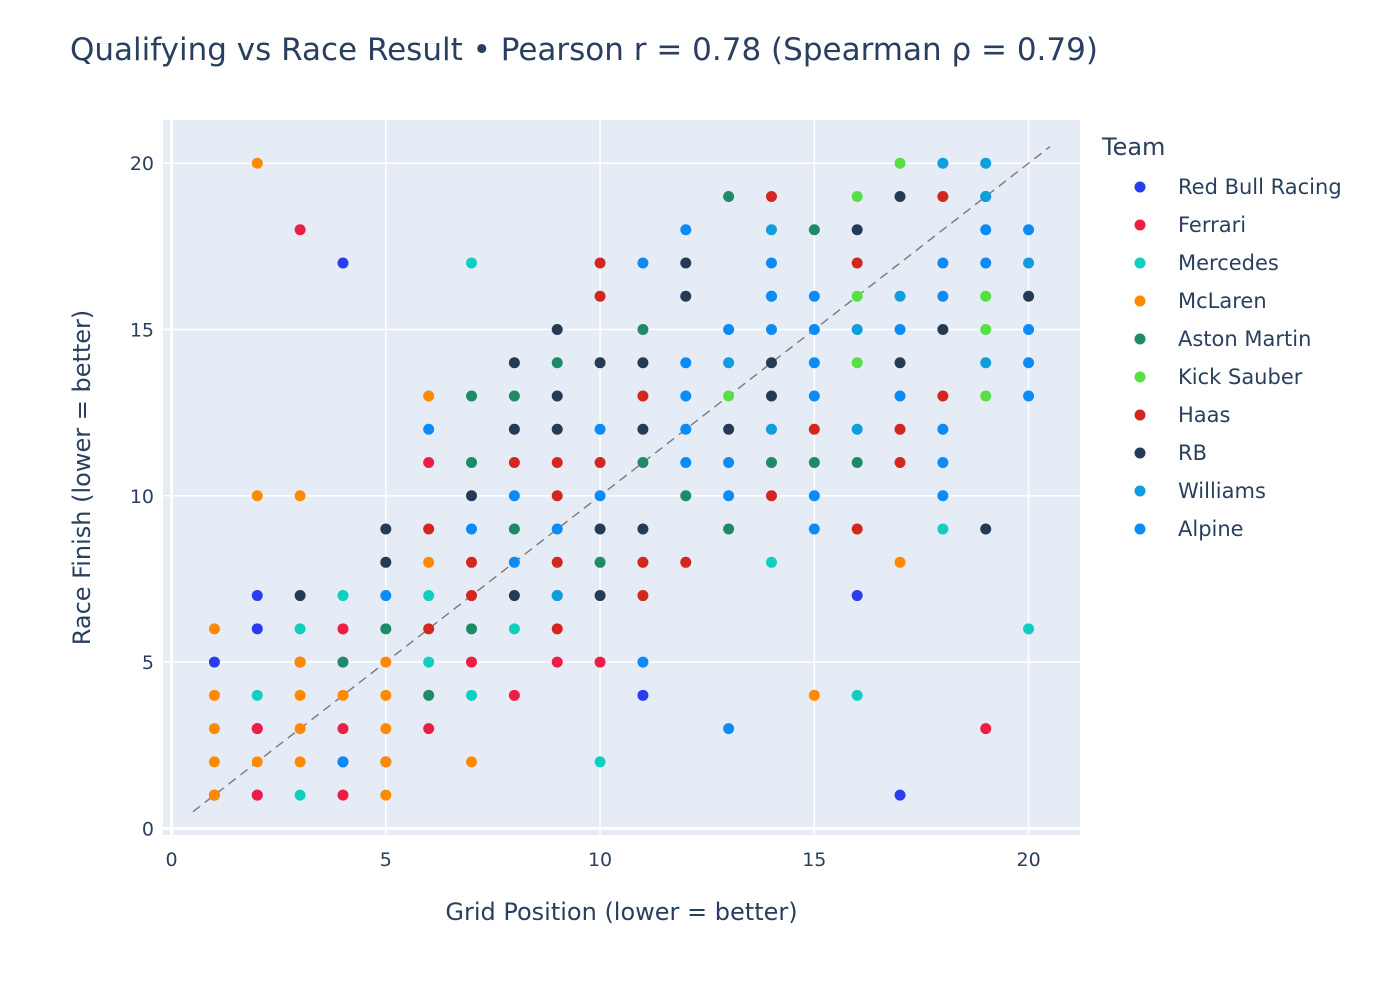 Image resolution: width=1400 pixels, height=1000 pixels. I want to click on legend-label: Ferrari, so click(1212, 225).